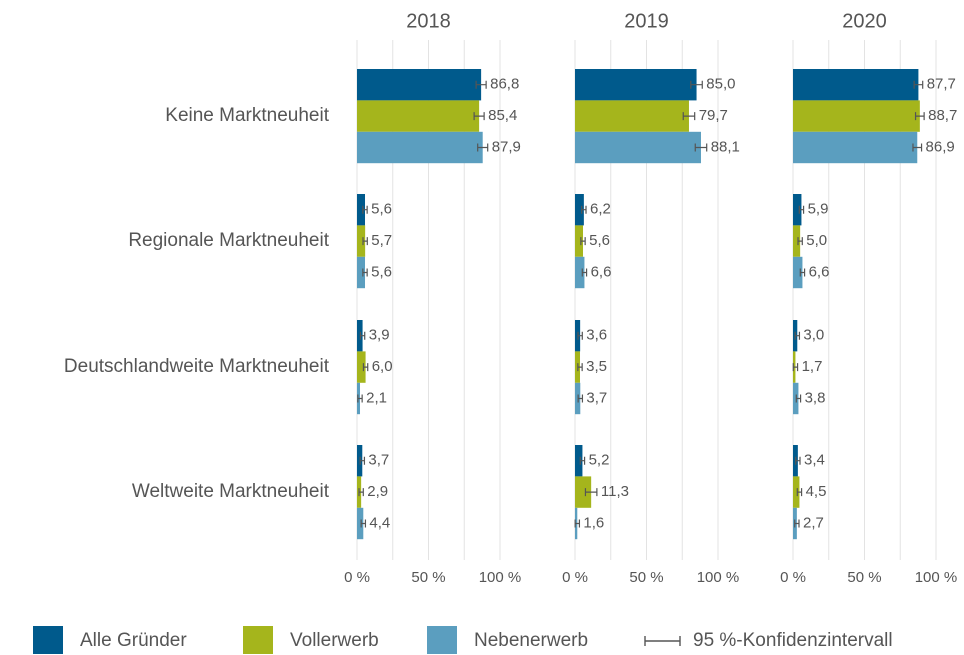  Describe the element at coordinates (247, 115) in the screenshot. I see `category-label: Keine Marktneuheit` at that location.